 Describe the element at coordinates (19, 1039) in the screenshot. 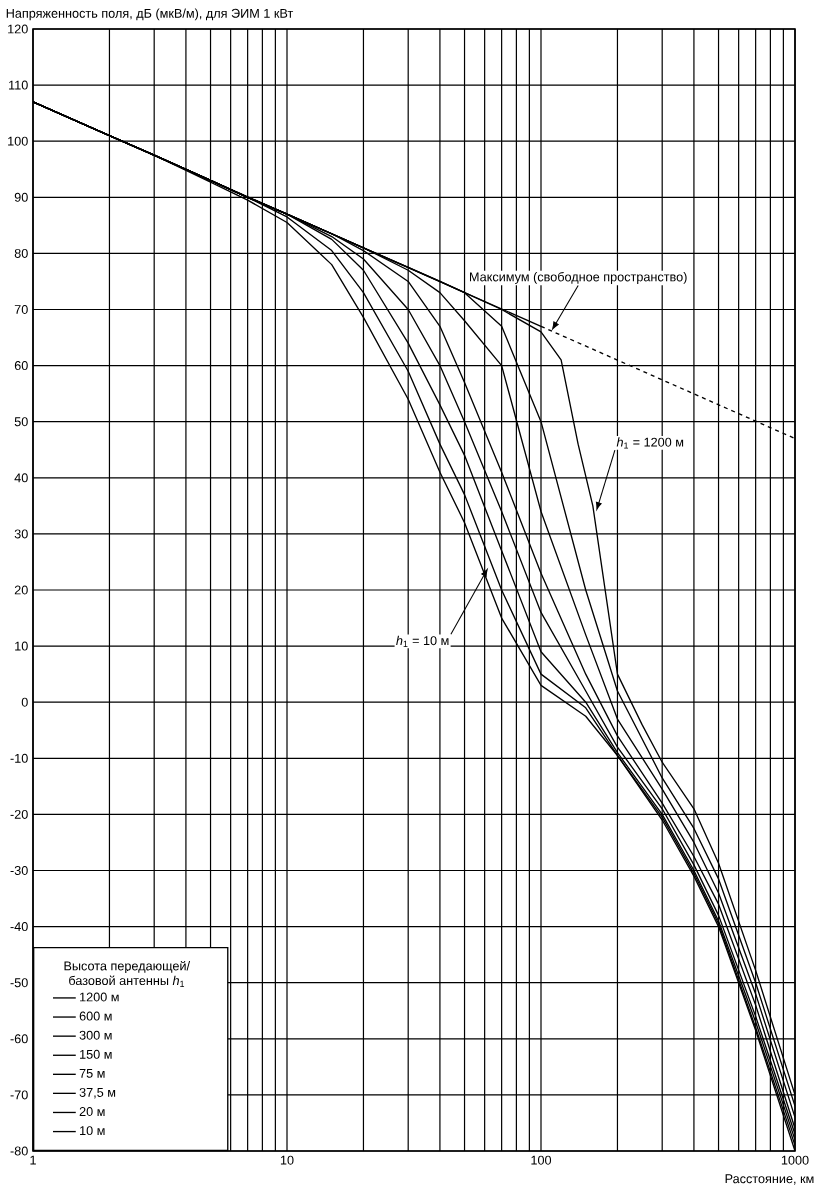

I see `y-tick-label: -60` at that location.